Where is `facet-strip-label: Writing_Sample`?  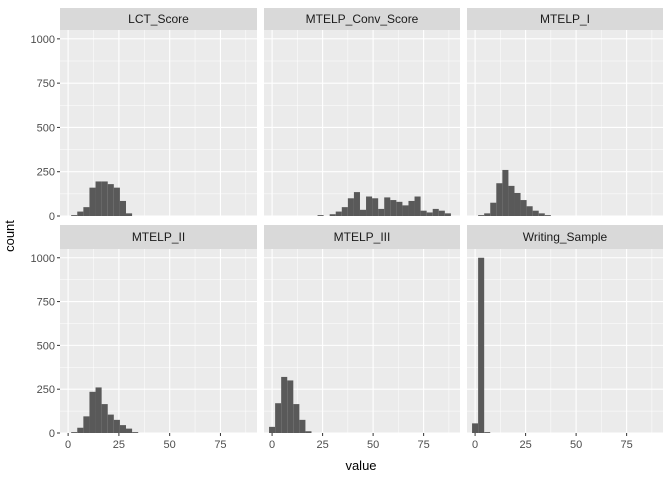 facet-strip-label: Writing_Sample is located at coordinates (565, 237).